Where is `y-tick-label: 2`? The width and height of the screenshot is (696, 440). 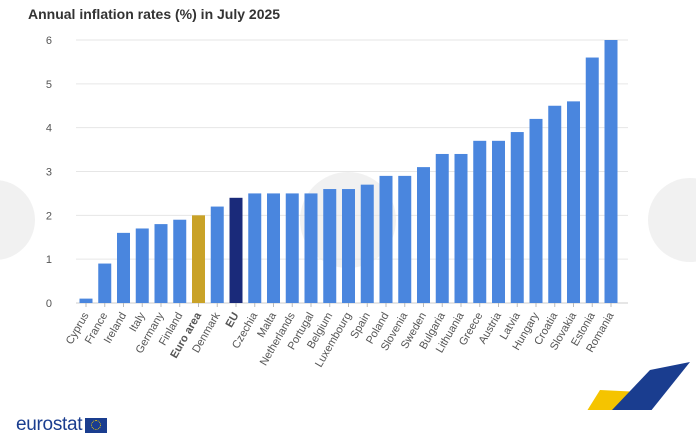 y-tick-label: 2 is located at coordinates (49, 216).